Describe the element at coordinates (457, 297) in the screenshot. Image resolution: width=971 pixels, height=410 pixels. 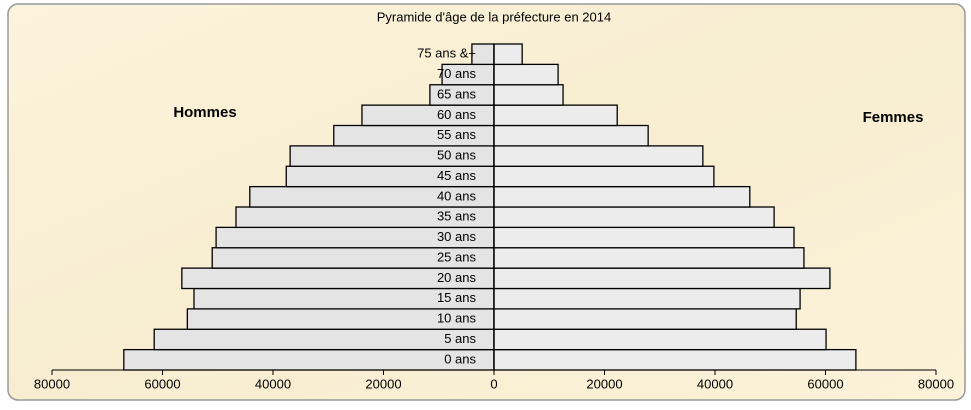
I see `category-label: 15 ans` at that location.